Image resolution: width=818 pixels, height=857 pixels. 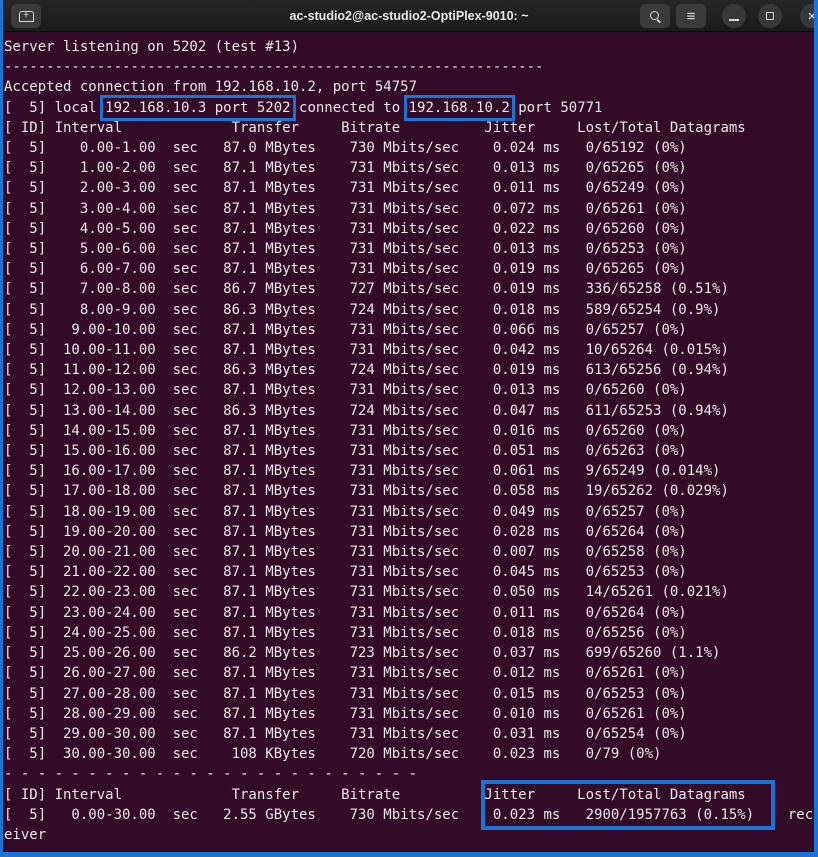 I want to click on new-tab-button: +, so click(x=26, y=16).